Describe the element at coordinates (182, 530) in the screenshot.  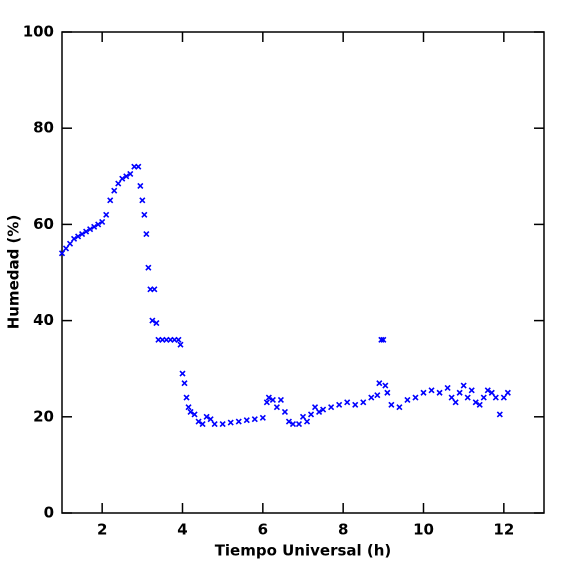
I see `x-tick-label: 4` at that location.